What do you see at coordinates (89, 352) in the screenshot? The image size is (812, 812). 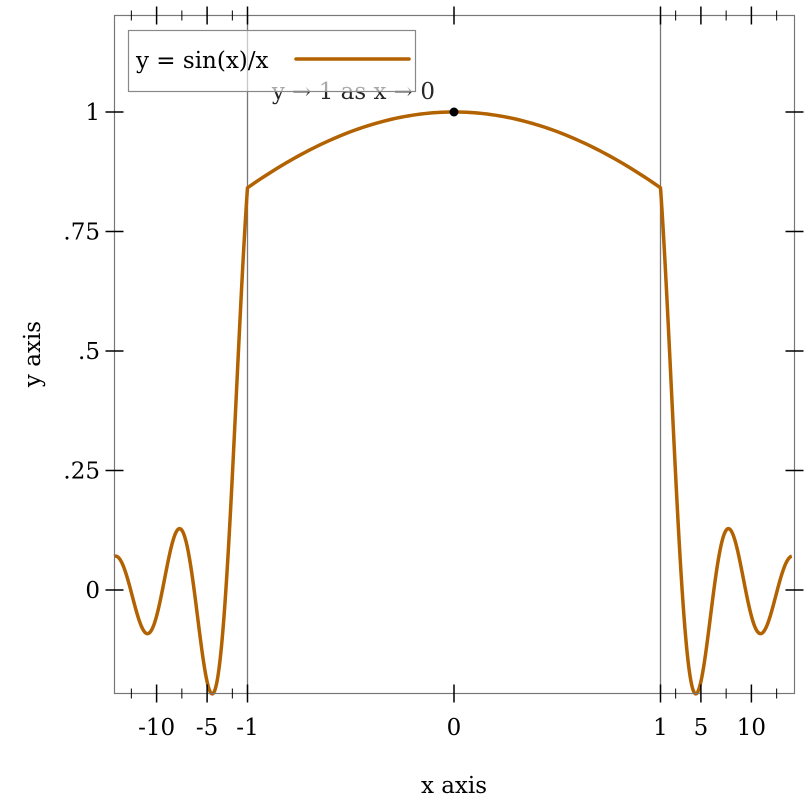 I see `y-tick-label: .5` at bounding box center [89, 352].